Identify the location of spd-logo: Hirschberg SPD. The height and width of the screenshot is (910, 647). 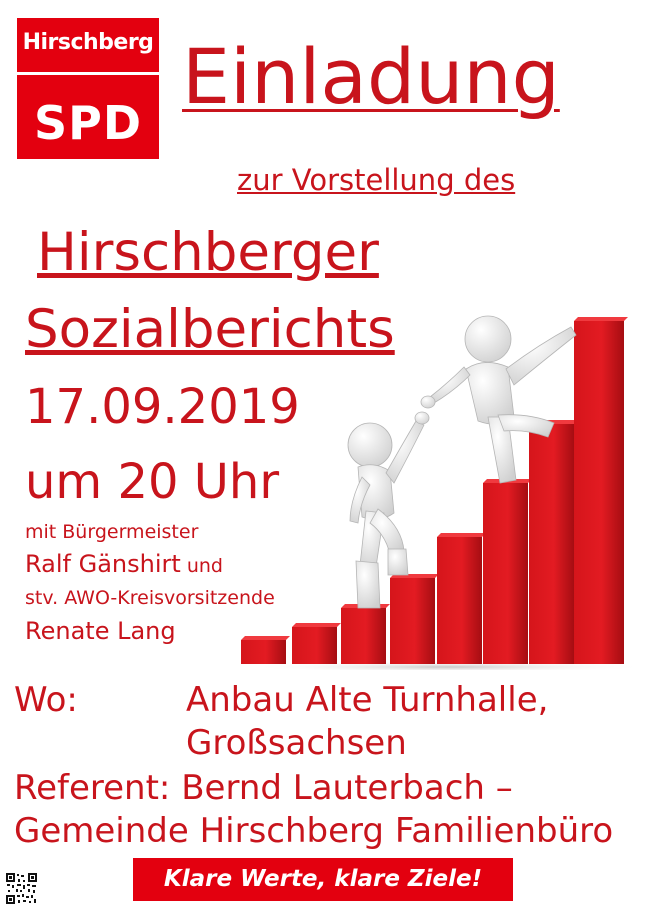
(88, 88).